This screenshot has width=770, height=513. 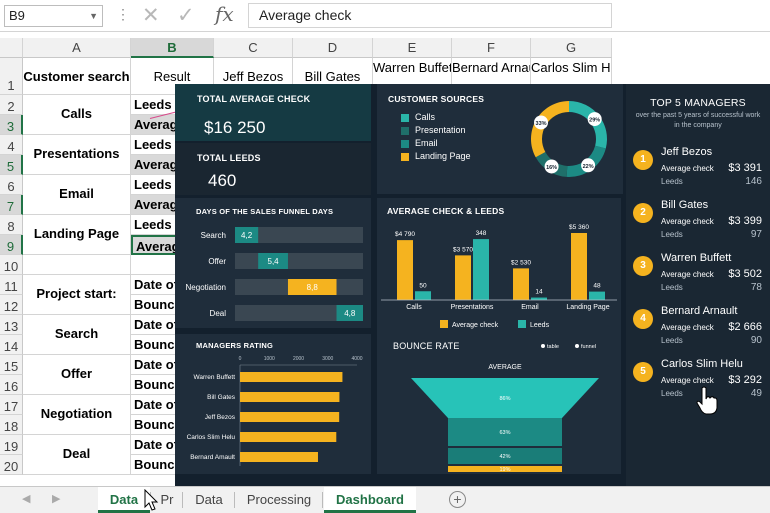 What do you see at coordinates (151, 500) in the screenshot?
I see `pointer-cursor-icon` at bounding box center [151, 500].